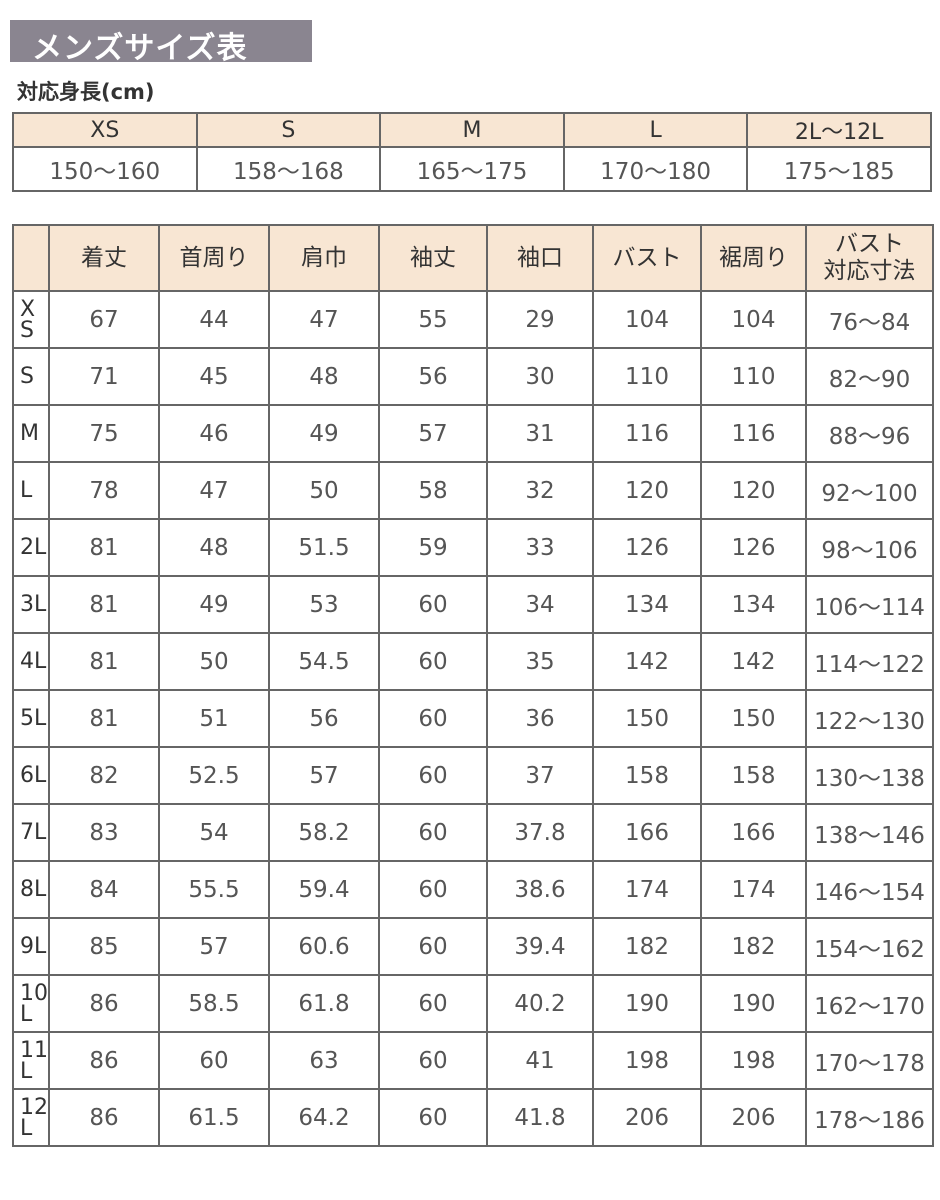 This screenshot has width=940, height=1200. What do you see at coordinates (31, 376) in the screenshot?
I see `size-label: S` at bounding box center [31, 376].